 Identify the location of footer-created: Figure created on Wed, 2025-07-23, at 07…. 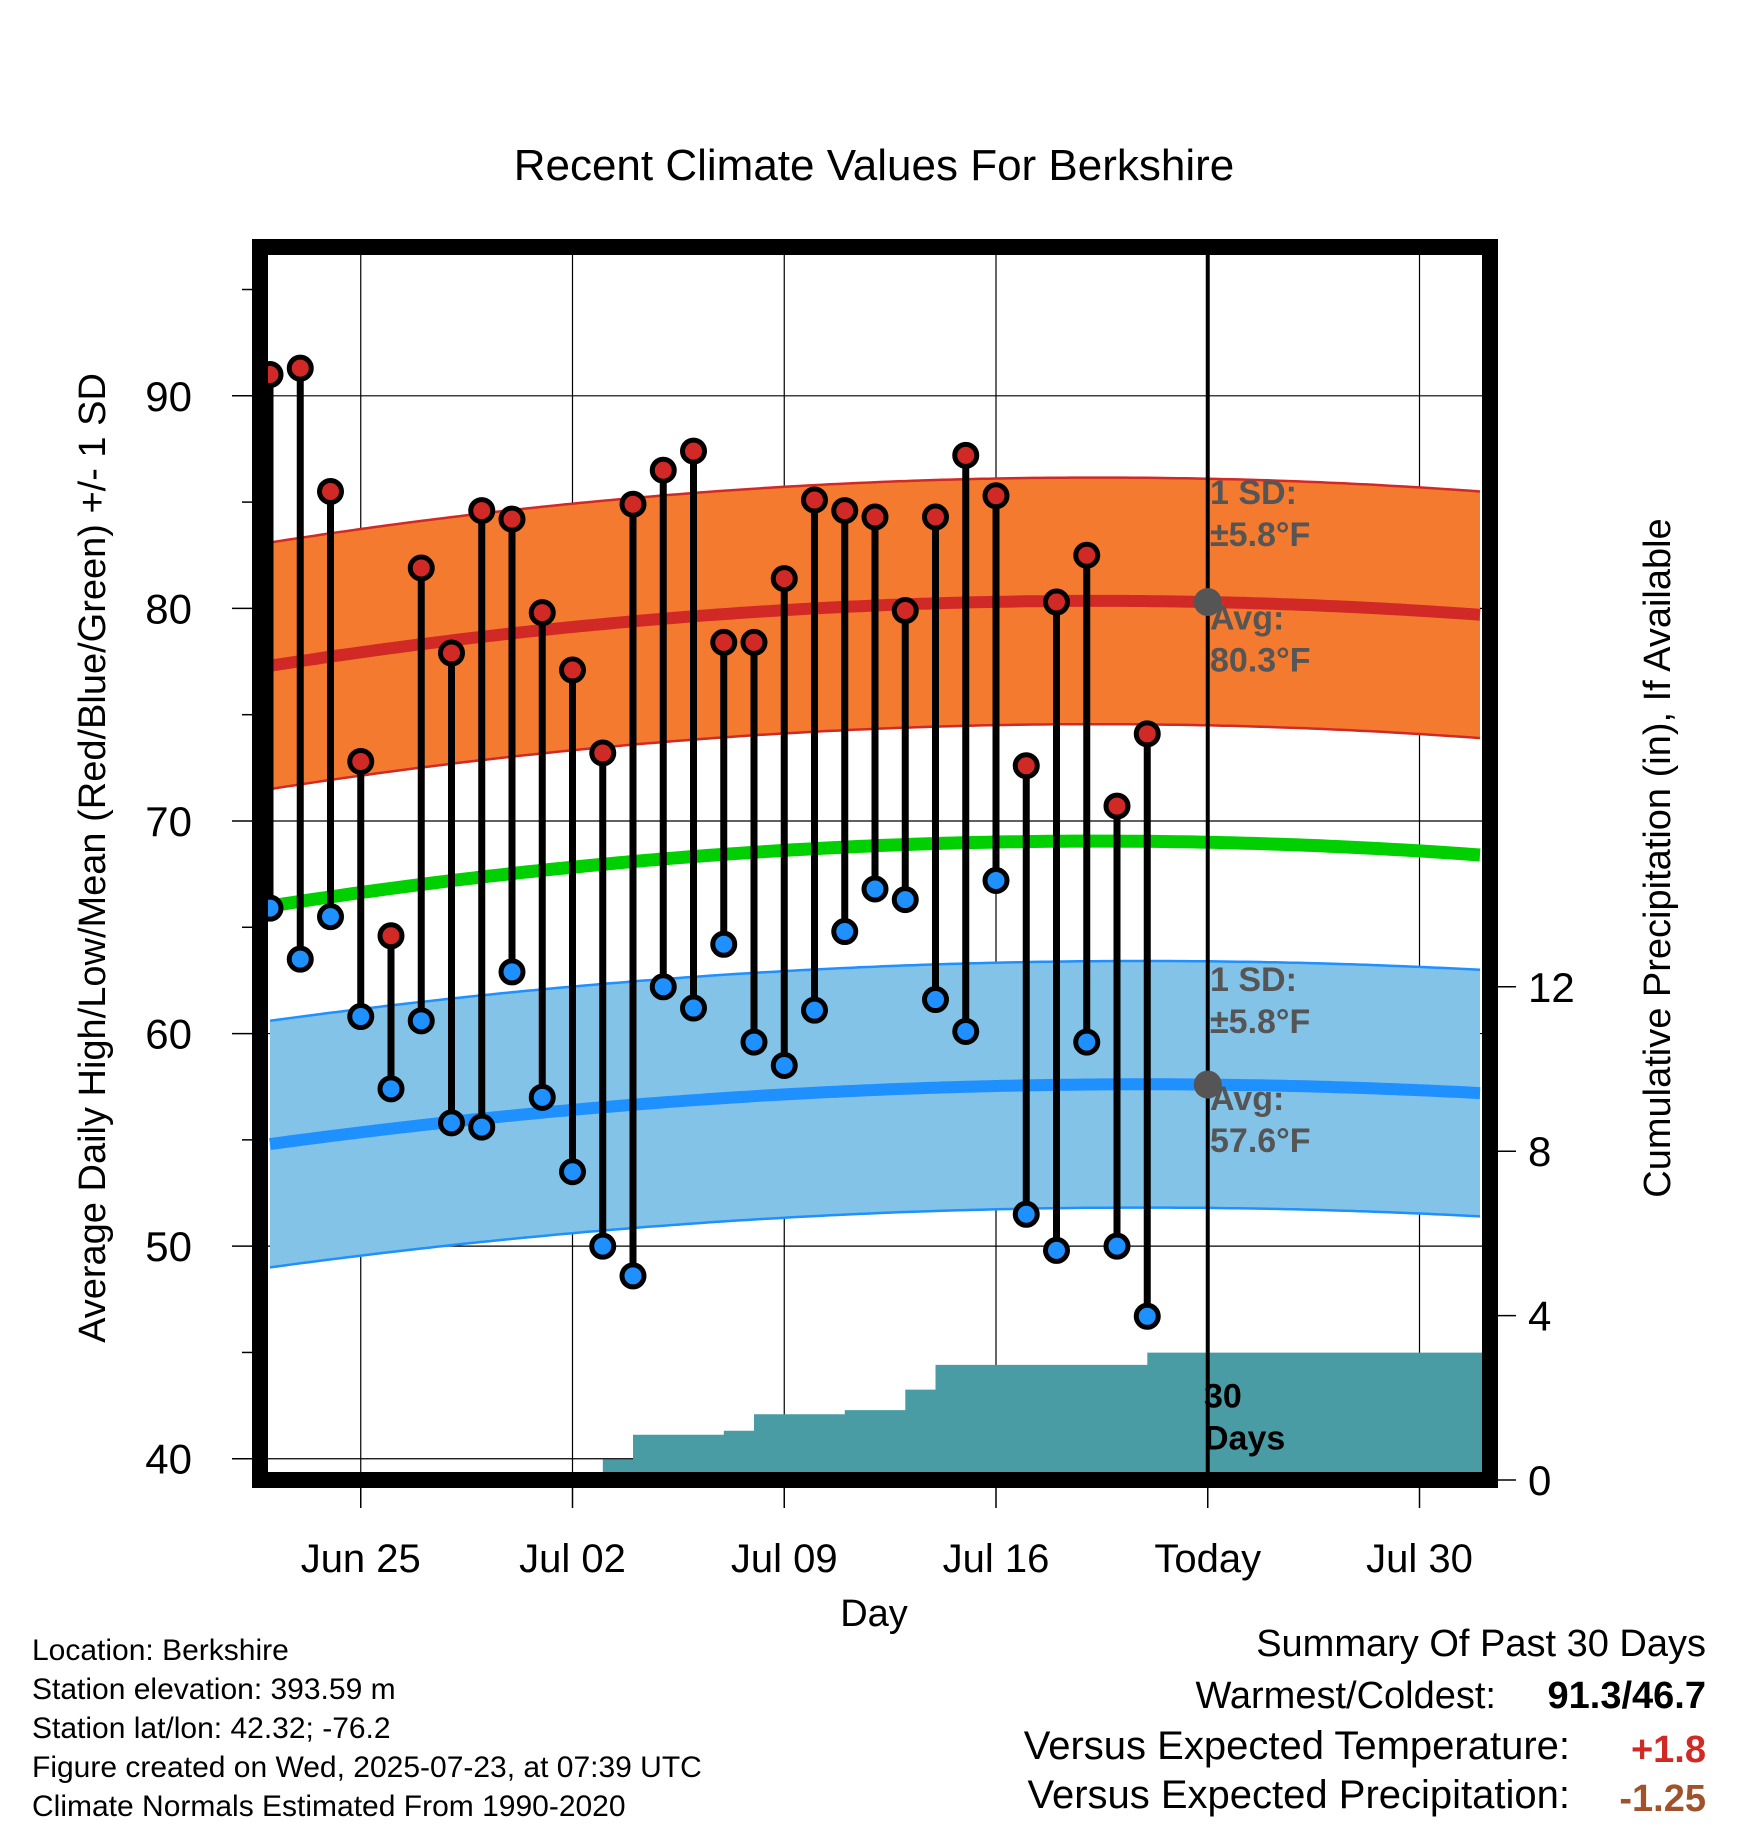
(367, 1767).